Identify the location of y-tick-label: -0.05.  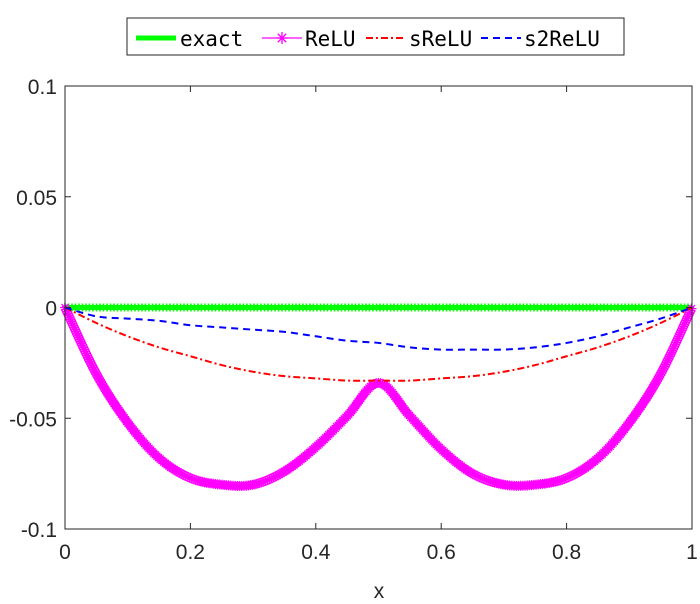
(33, 419).